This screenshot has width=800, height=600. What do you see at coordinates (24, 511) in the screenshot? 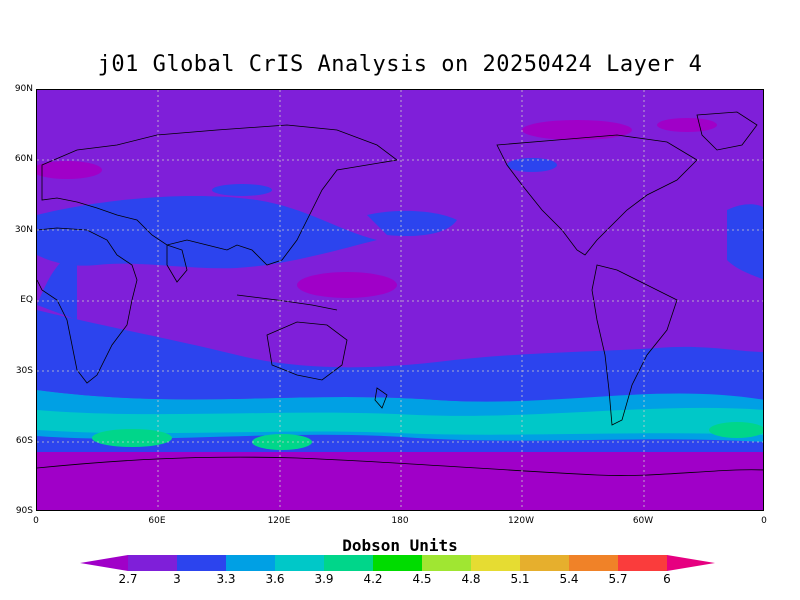
I see `lat-tick-90s: 90S` at bounding box center [24, 511].